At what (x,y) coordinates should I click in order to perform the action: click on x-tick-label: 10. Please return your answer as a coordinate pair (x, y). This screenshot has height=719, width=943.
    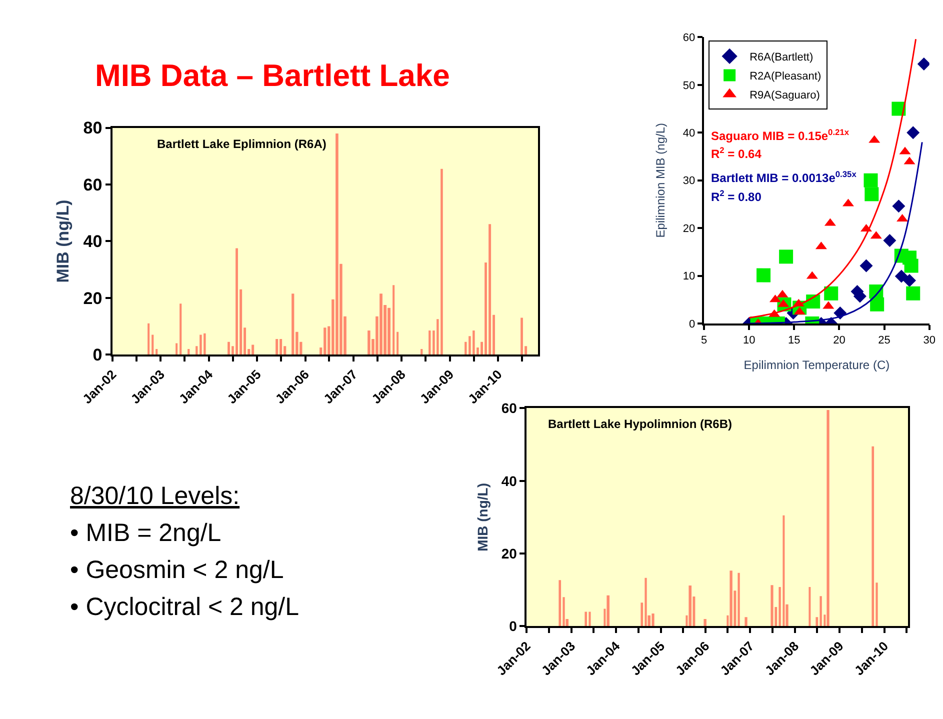
    Looking at the image, I should click on (749, 340).